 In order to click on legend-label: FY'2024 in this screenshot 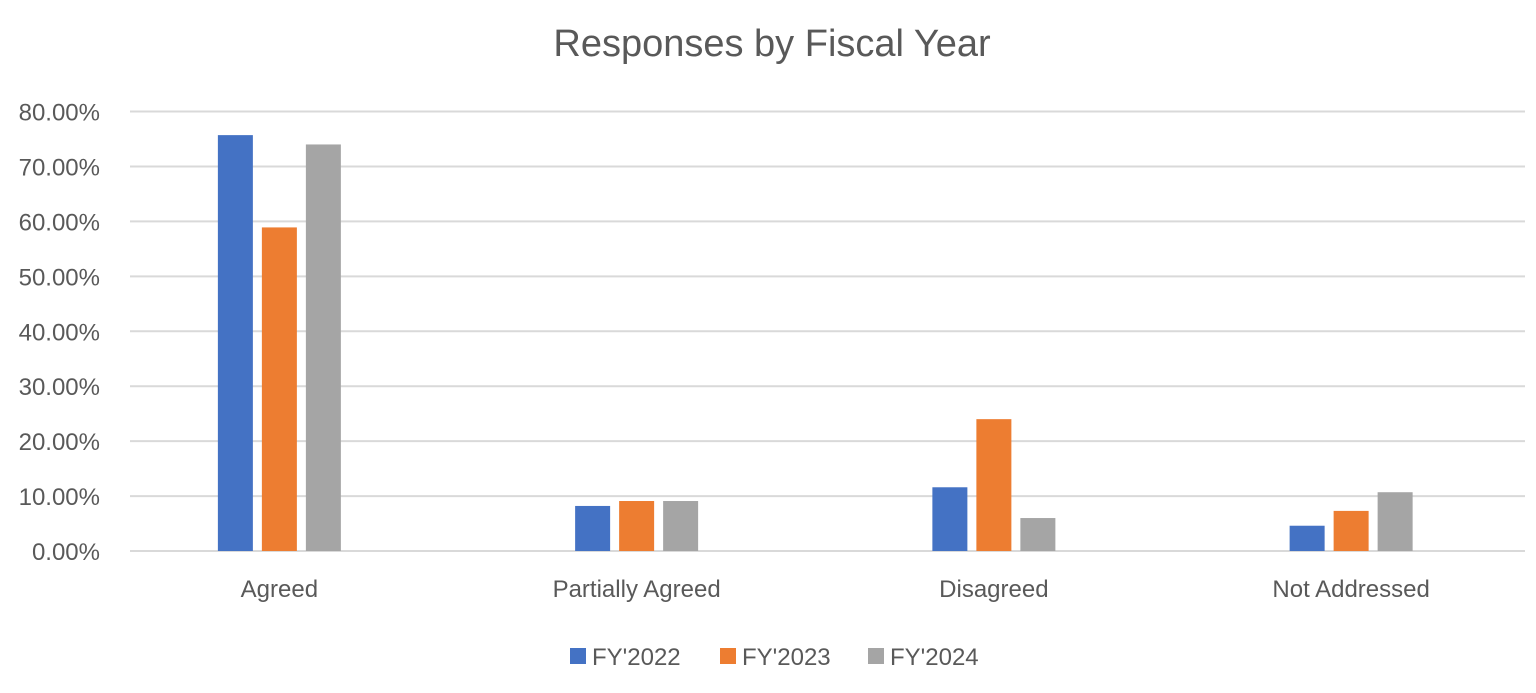, I will do `click(934, 657)`.